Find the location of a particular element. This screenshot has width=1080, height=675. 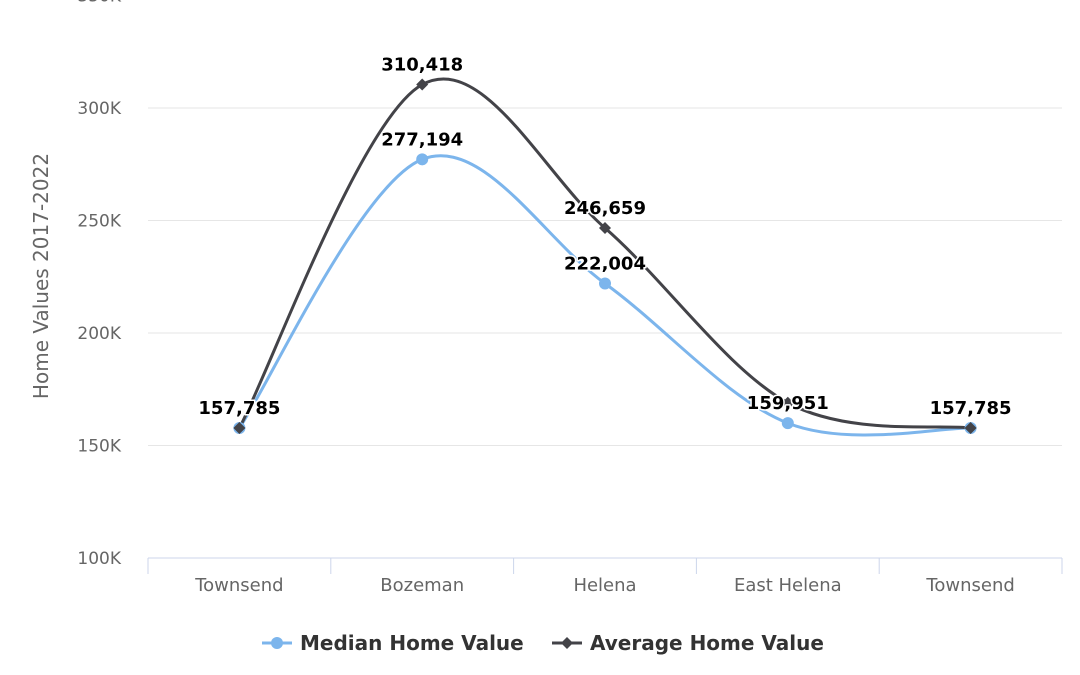

data-label: 277,194 is located at coordinates (422, 139).